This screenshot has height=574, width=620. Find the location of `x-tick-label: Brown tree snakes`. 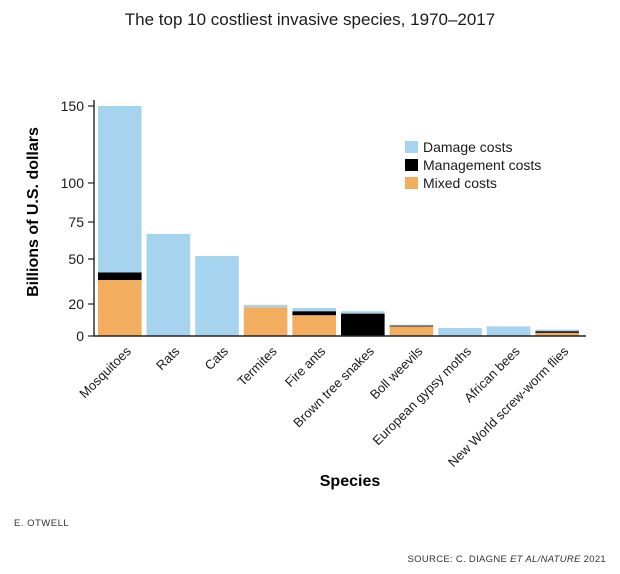

x-tick-label: Brown tree snakes is located at coordinates (333, 386).